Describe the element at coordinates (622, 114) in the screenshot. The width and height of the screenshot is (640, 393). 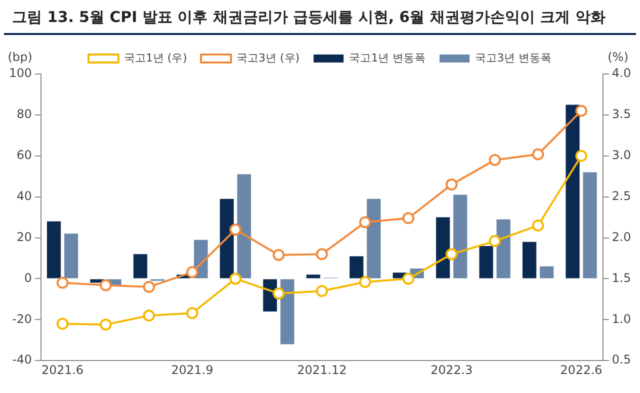
I see `y2-tick-label: 3.5` at that location.